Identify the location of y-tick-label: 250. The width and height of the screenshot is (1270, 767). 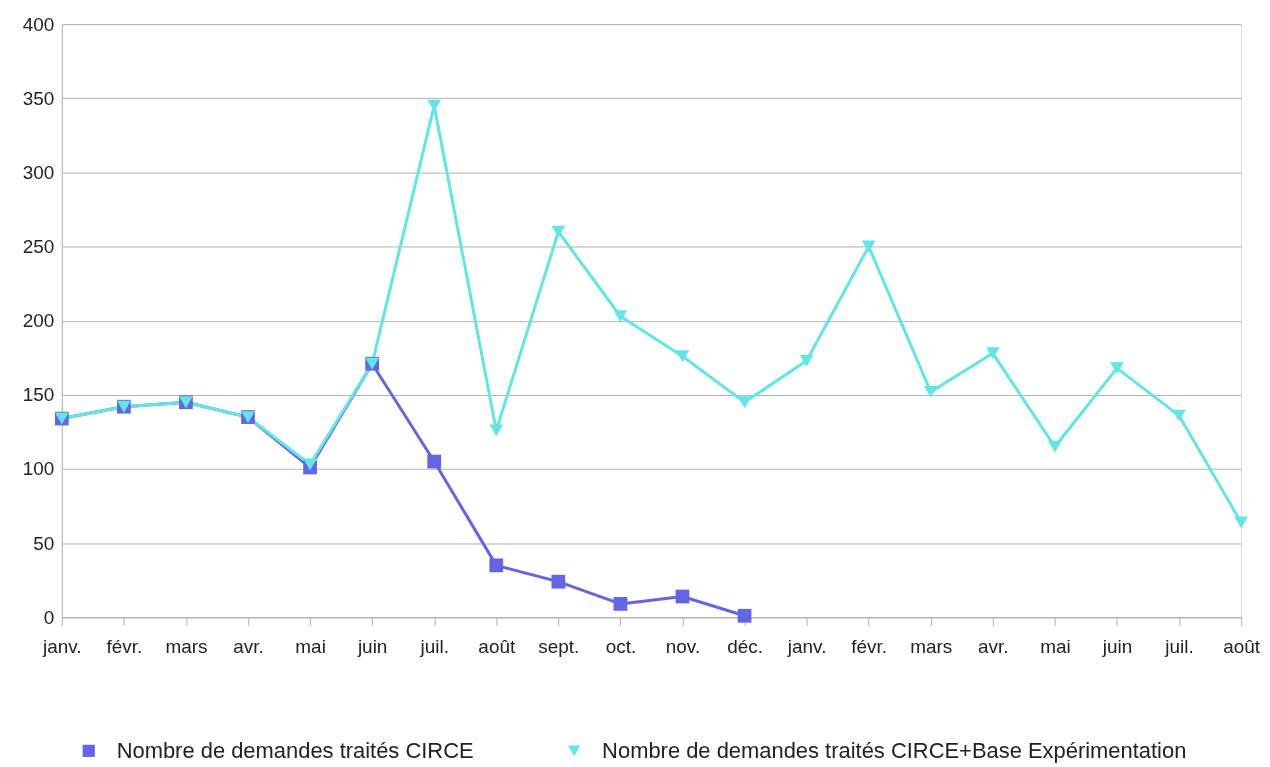
(38, 247).